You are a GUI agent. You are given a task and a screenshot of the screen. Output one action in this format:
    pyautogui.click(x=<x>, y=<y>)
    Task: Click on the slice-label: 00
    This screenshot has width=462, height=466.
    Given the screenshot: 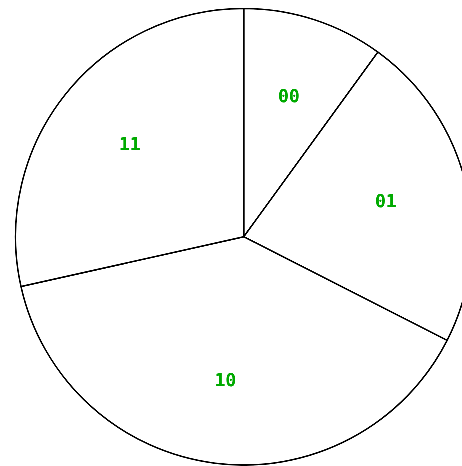 What is the action you would take?
    pyautogui.click(x=289, y=97)
    